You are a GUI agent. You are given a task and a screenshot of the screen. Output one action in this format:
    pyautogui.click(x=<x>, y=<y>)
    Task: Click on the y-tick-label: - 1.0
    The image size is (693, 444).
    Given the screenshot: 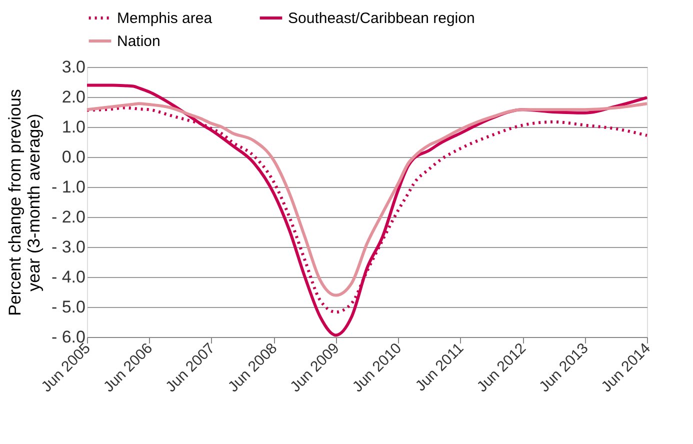 What is the action you would take?
    pyautogui.click(x=68, y=187)
    